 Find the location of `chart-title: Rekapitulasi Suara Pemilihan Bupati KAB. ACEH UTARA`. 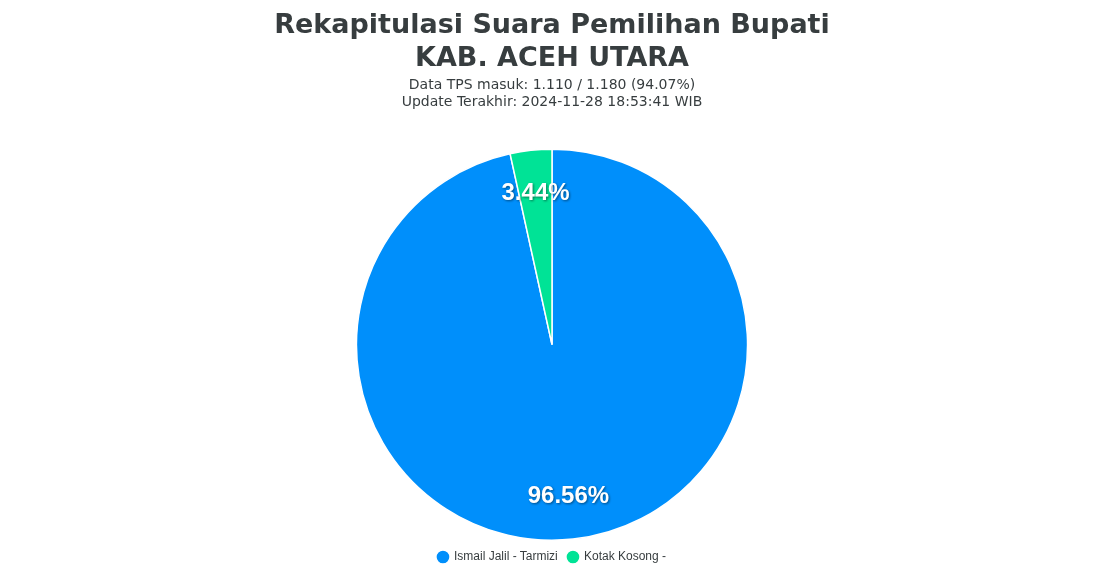

chart-title: Rekapitulasi Suara Pemilihan Bupati KAB. ACEH UTARA is located at coordinates (552, 40).